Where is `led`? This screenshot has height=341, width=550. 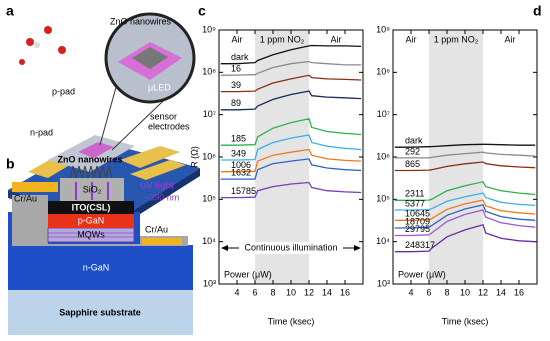
led is located at coordinates (96, 150).